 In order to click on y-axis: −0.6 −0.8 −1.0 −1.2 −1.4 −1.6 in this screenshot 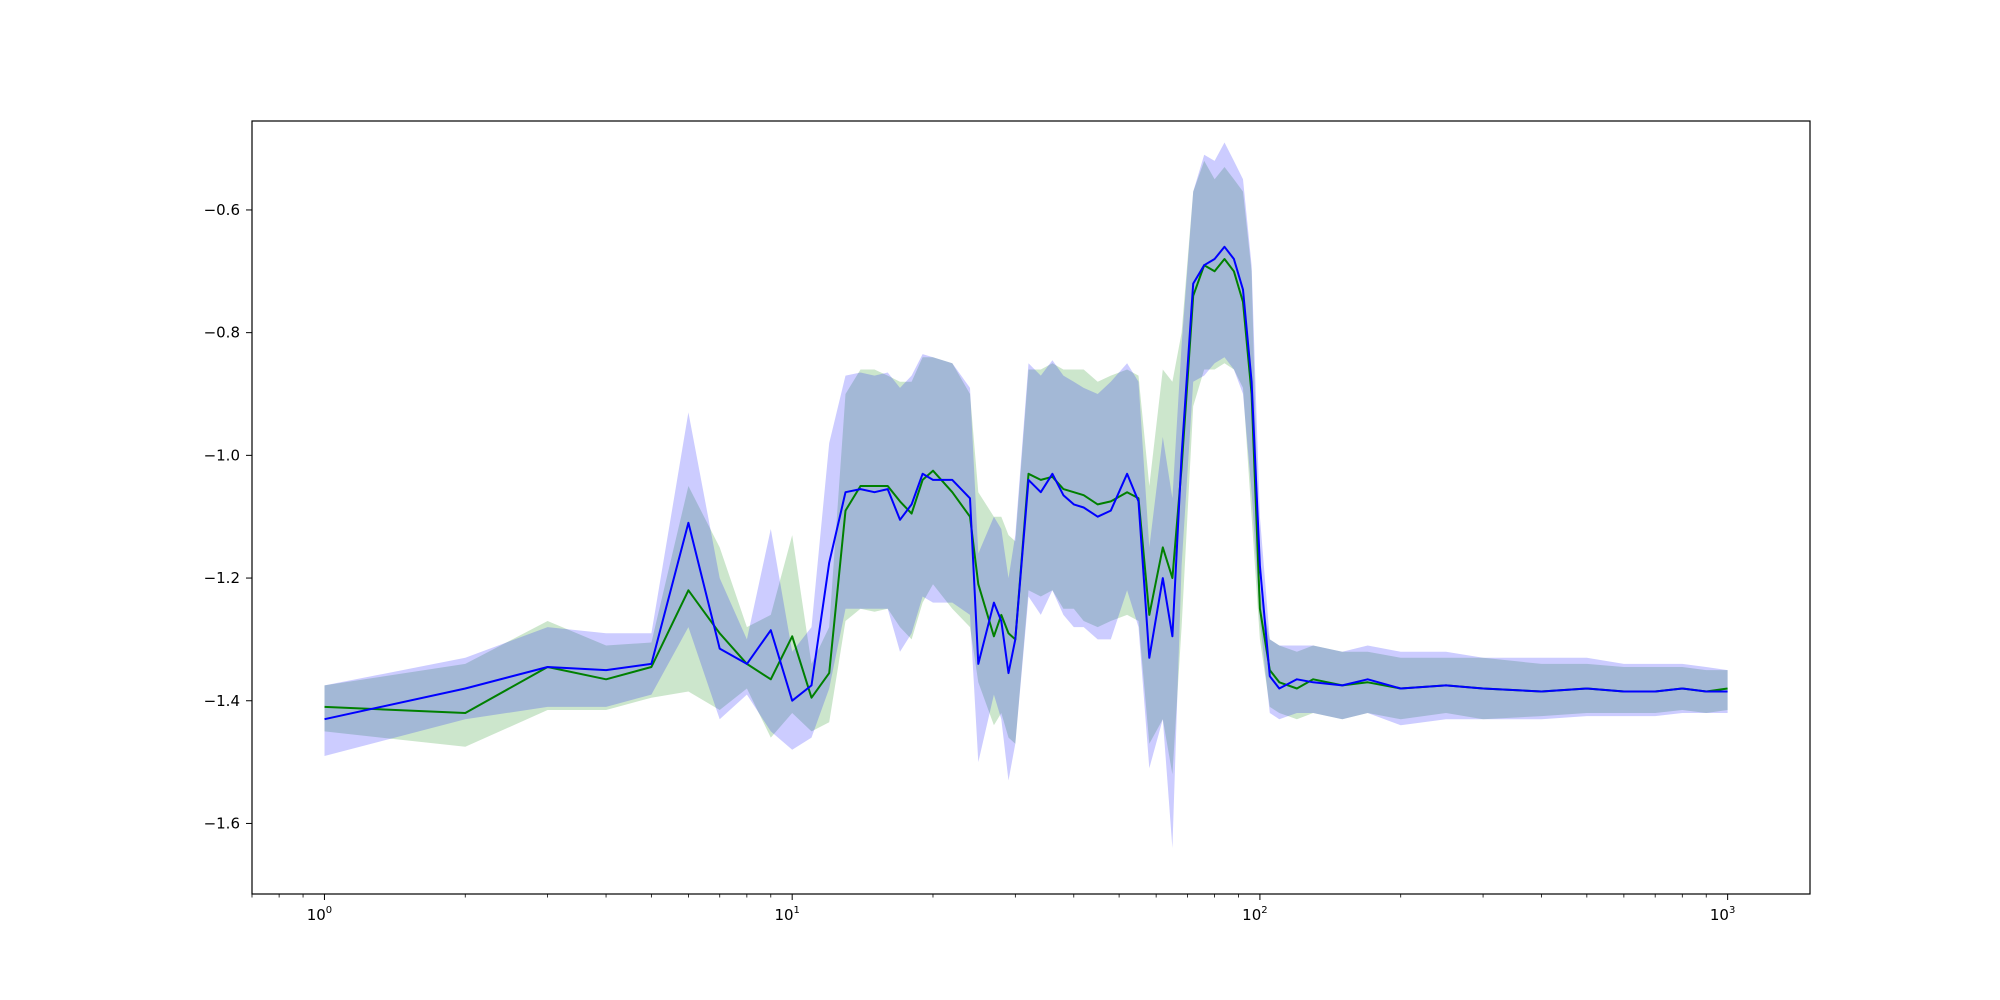, I will do `click(228, 516)`.